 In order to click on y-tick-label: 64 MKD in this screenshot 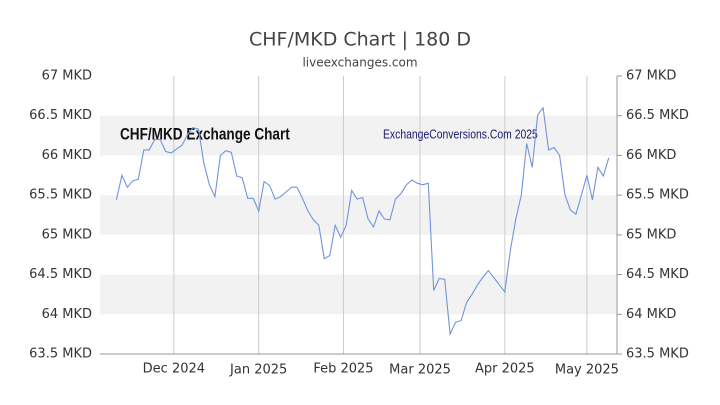, I will do `click(67, 314)`.